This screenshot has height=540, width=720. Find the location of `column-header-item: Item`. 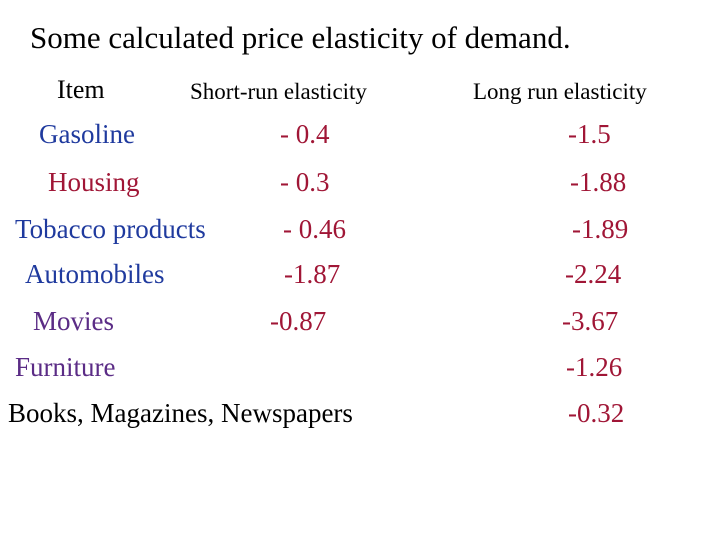

column-header-item: Item is located at coordinates (81, 89).